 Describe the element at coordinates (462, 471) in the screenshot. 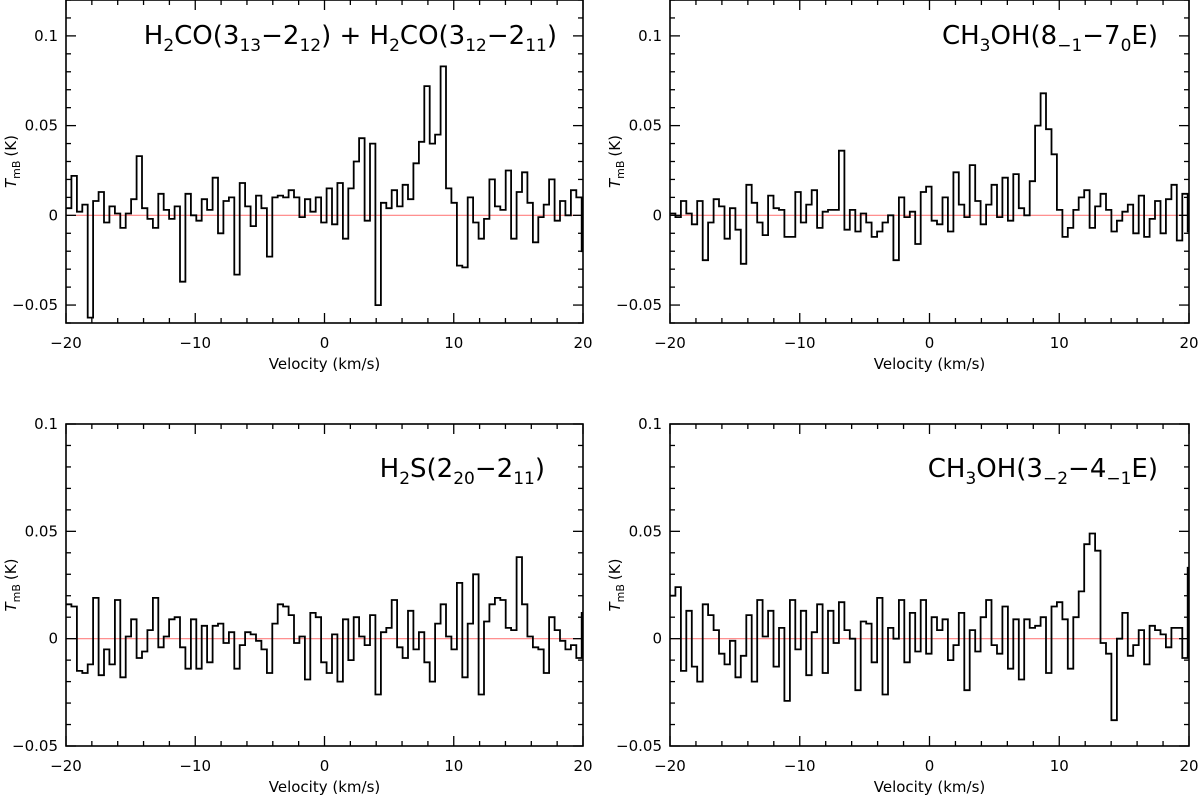

I see `spectrum-title: H2S(220−211)` at that location.